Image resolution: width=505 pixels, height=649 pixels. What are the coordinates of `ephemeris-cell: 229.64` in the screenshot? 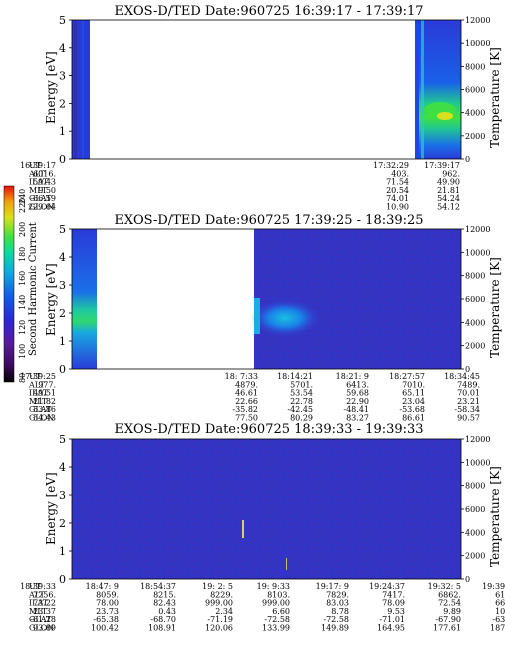 It's located at (42, 207).